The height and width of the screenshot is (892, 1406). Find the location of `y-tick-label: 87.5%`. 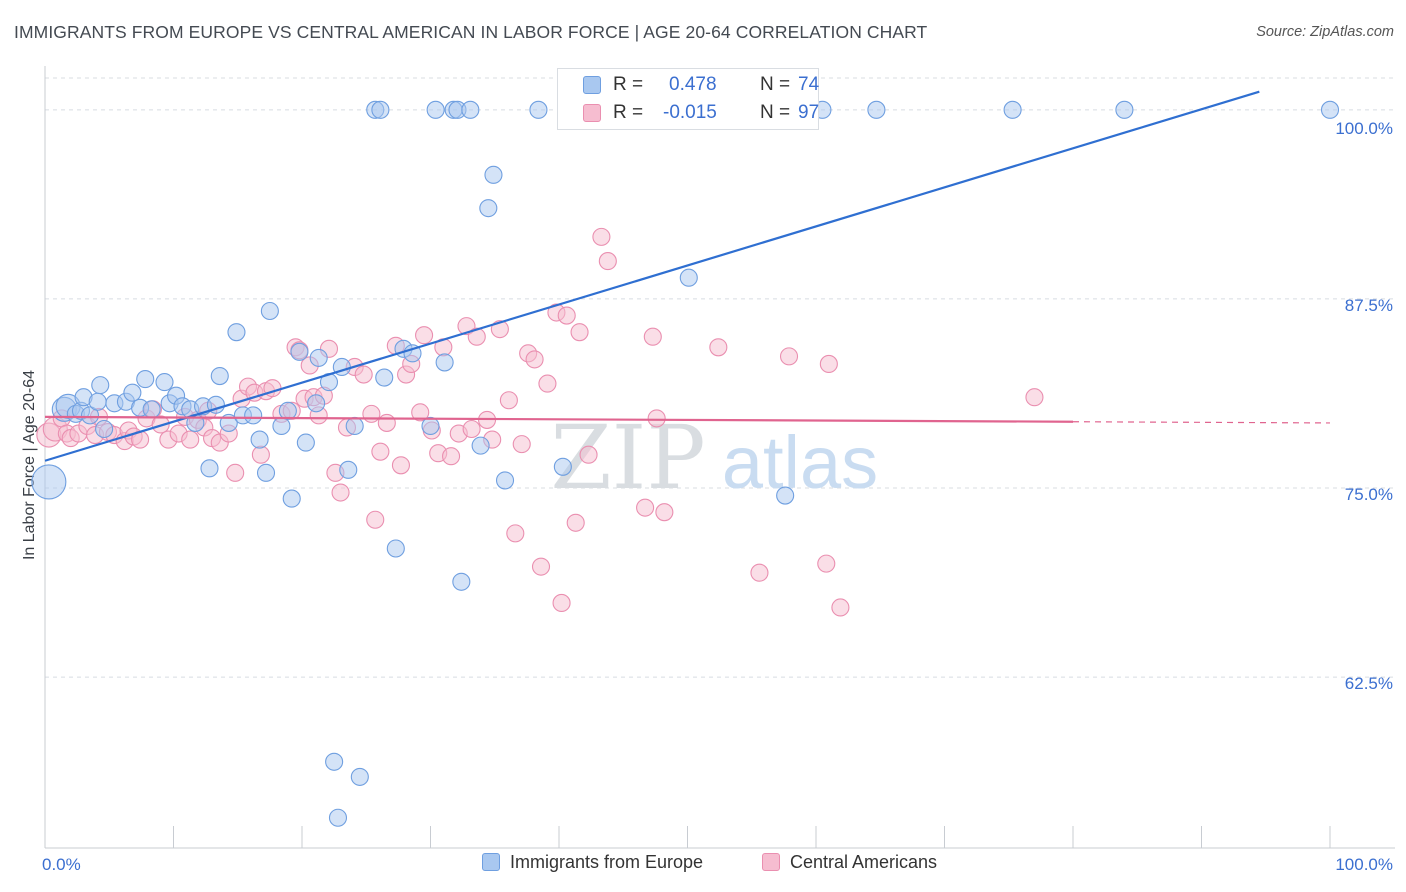

y-tick-label: 87.5% is located at coordinates (1369, 305).